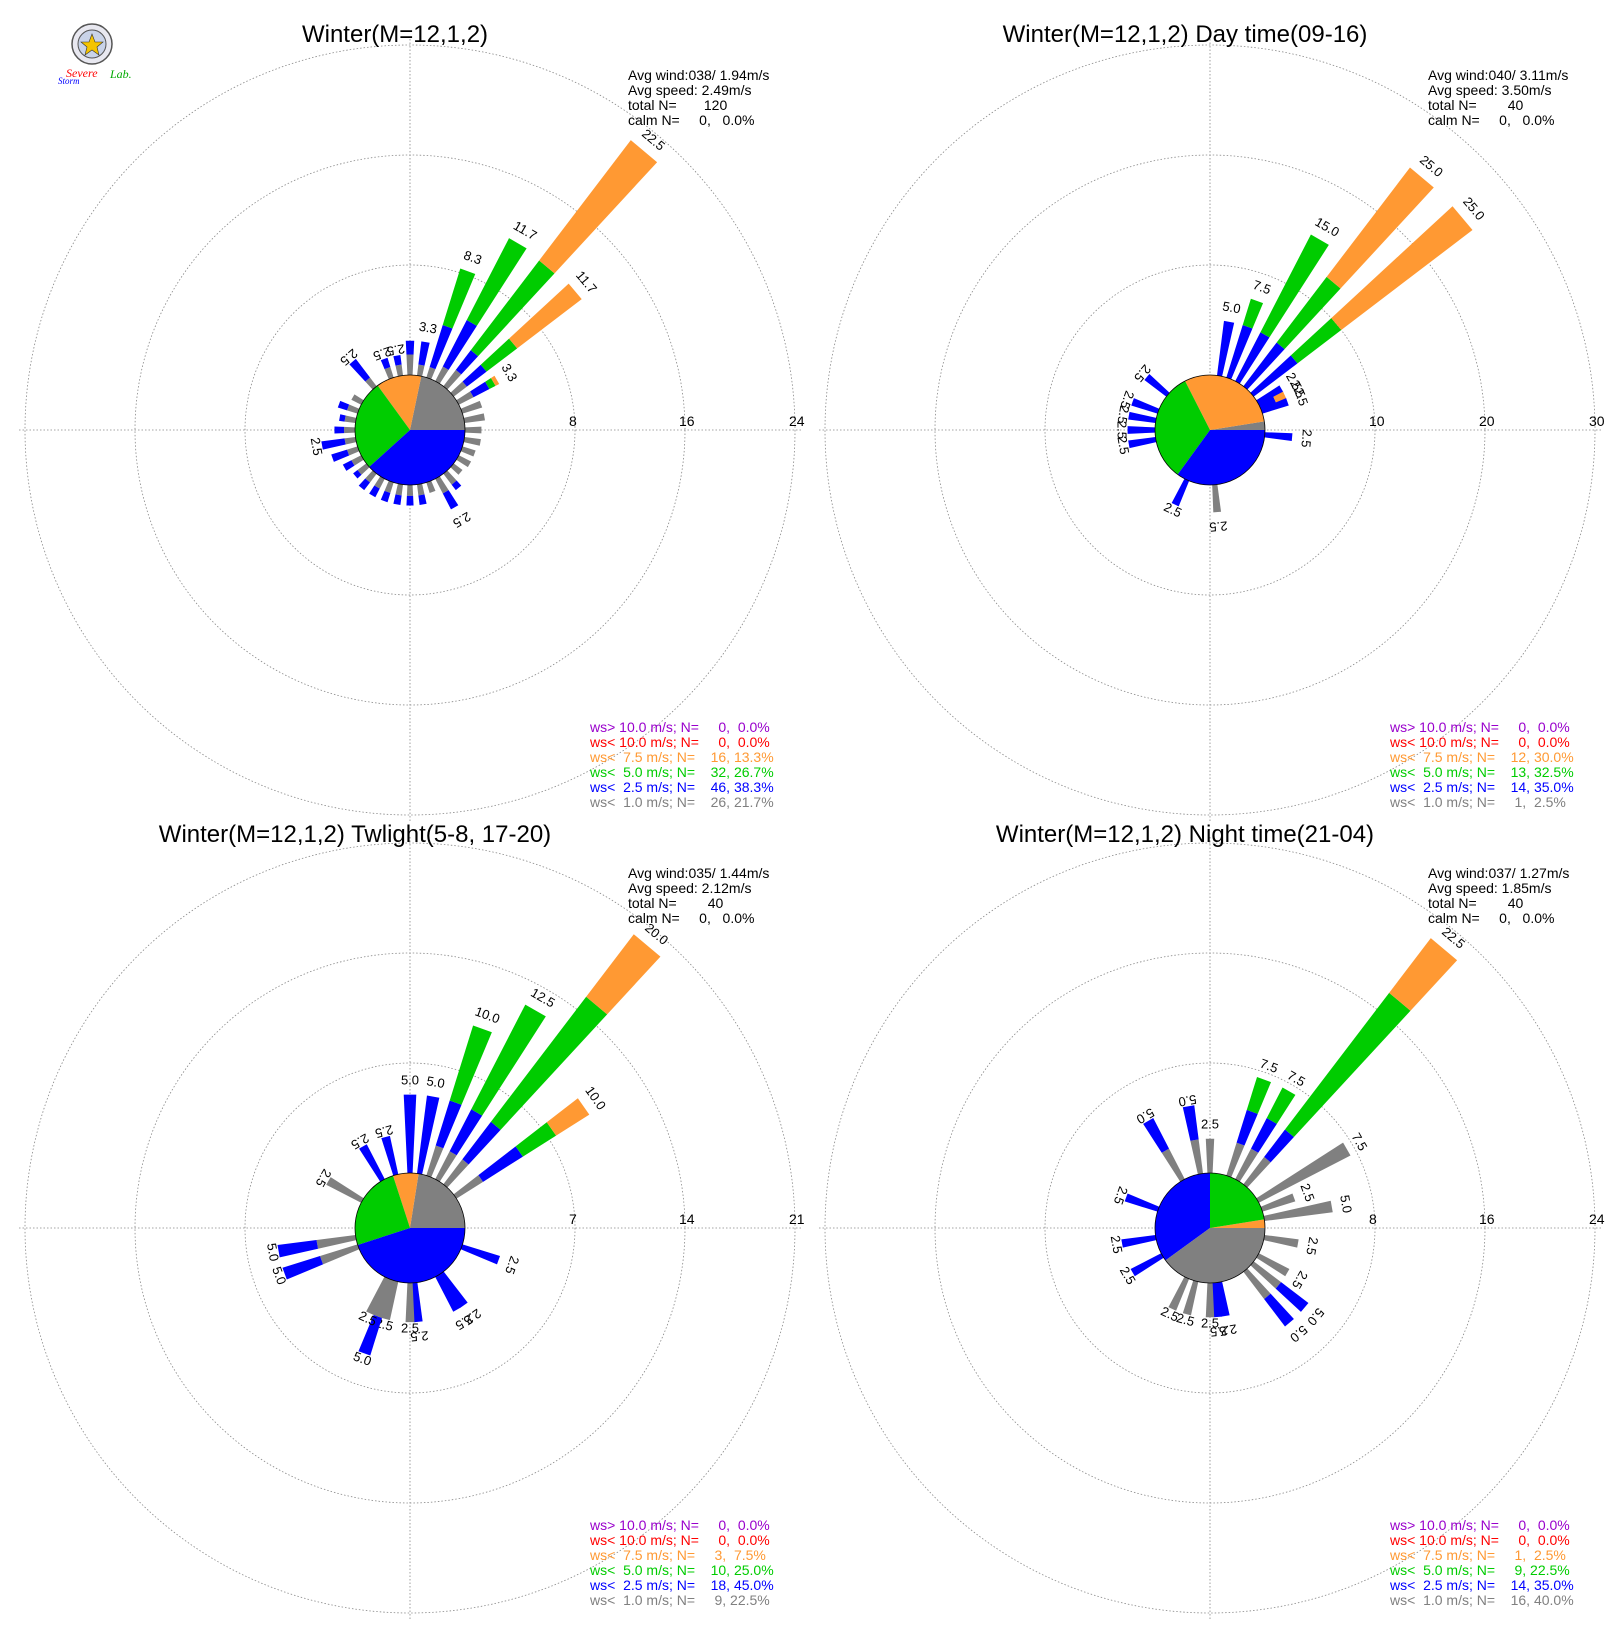 The image size is (1620, 1640). I want to click on legend-entry: ws< 10.0 m/s; N= 0, 0.0%, so click(1479, 742).